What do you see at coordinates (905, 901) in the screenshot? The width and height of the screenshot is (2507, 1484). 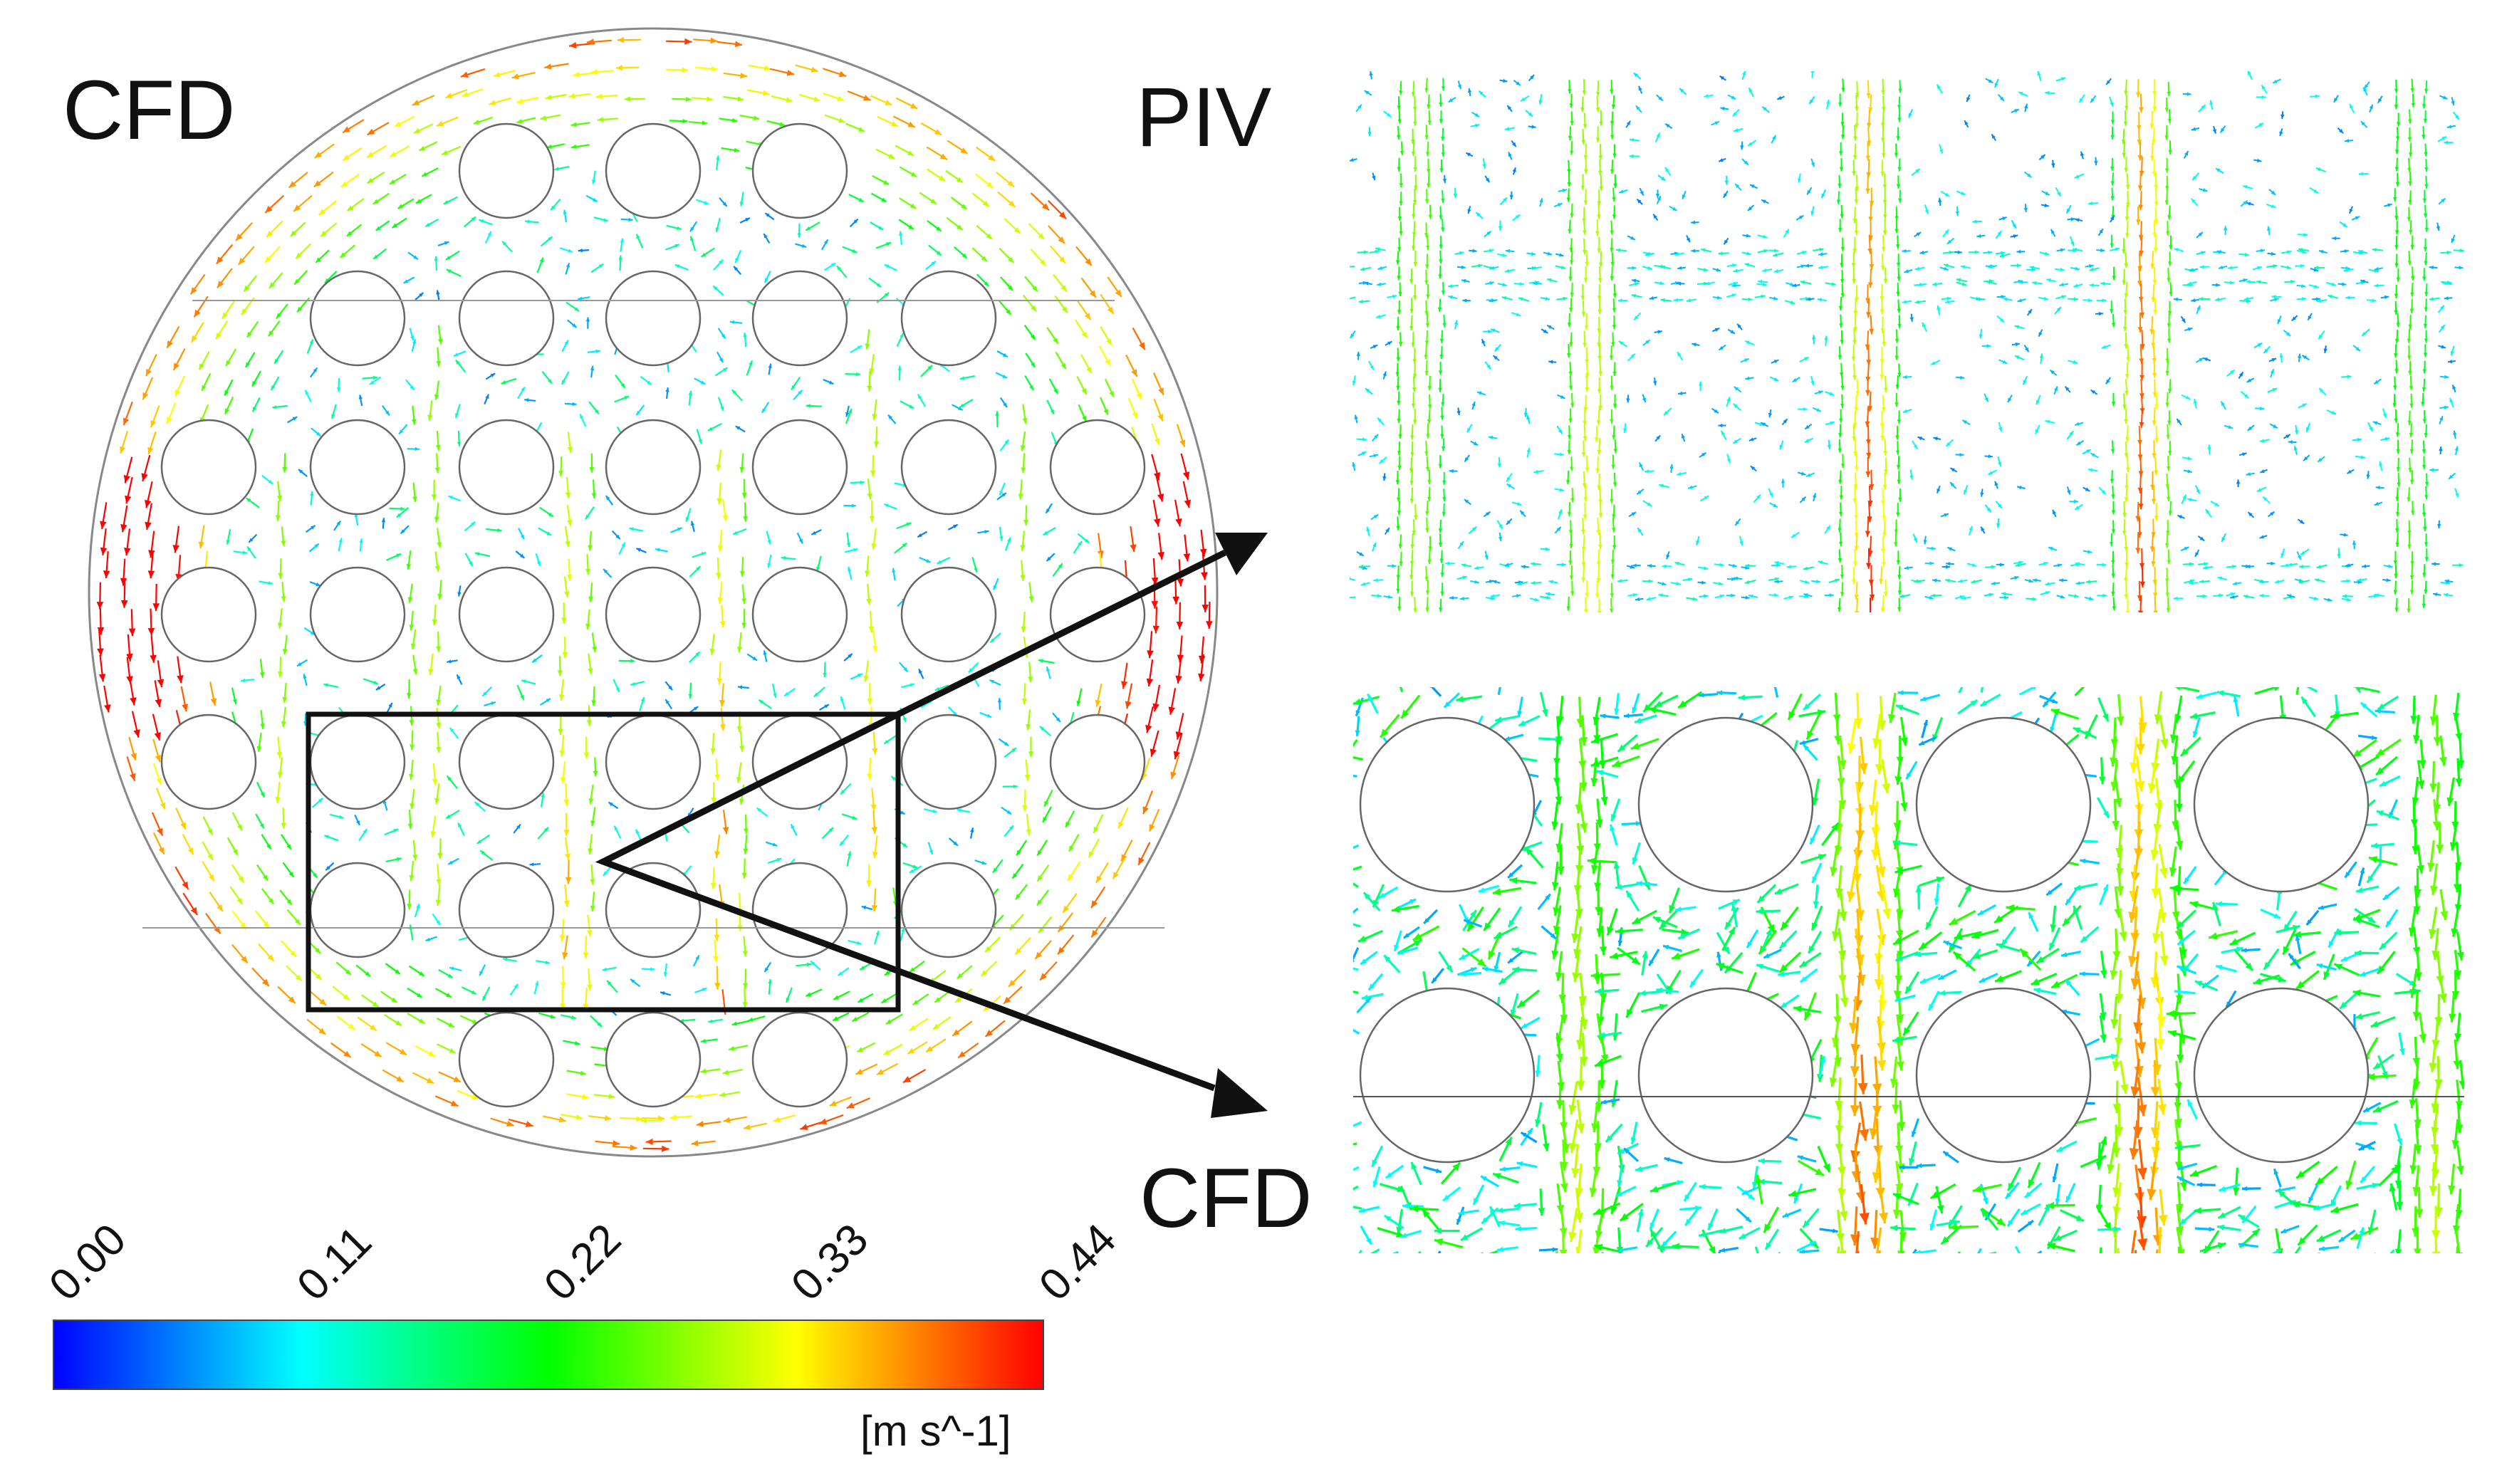 I see `zoom-connector-lines` at bounding box center [905, 901].